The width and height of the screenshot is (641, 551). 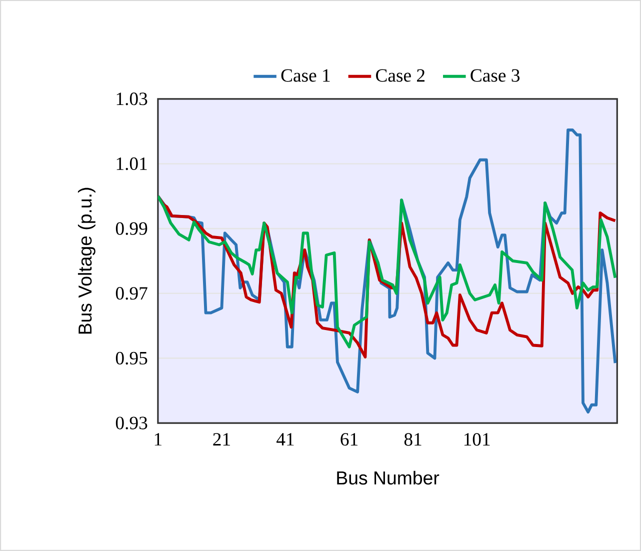 I want to click on x-axis-title: Bus Number, so click(x=388, y=477).